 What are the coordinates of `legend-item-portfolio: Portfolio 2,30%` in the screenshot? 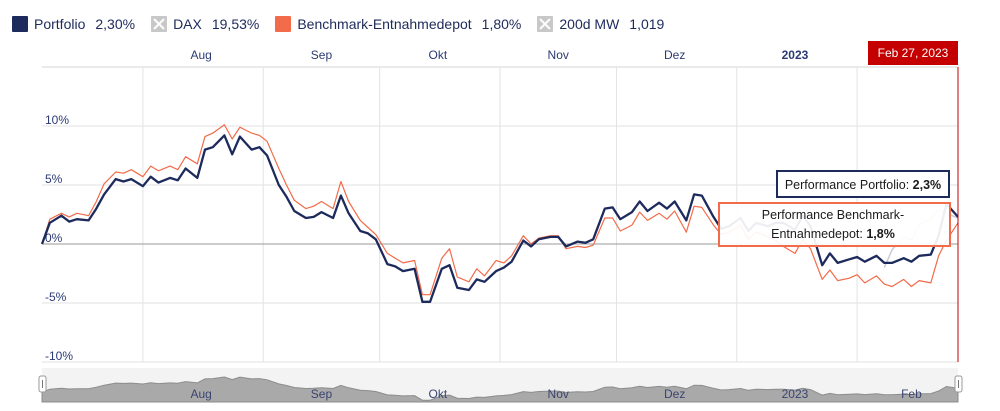 It's located at (73, 24).